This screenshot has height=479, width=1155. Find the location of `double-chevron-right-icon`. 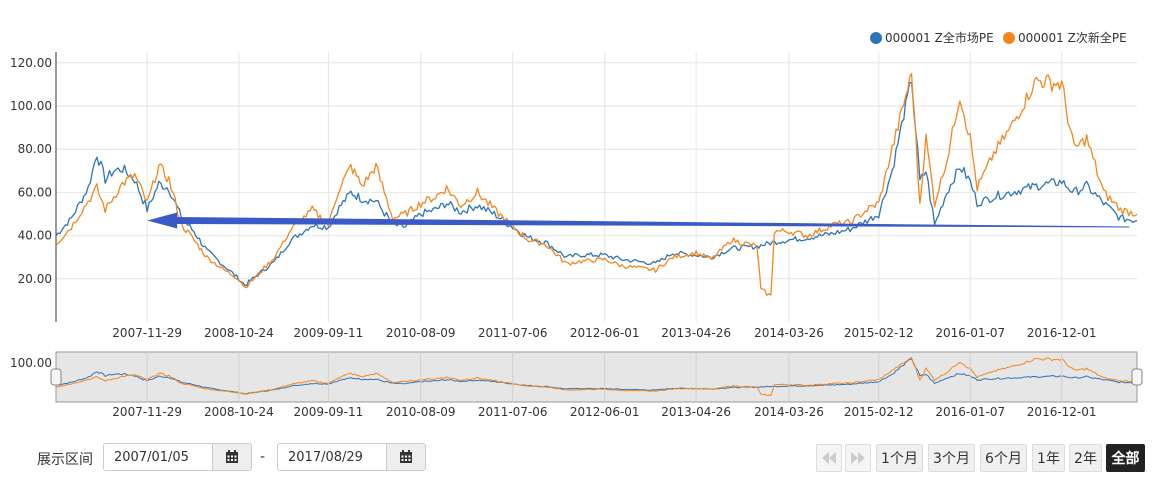

double-chevron-right-icon is located at coordinates (858, 458).